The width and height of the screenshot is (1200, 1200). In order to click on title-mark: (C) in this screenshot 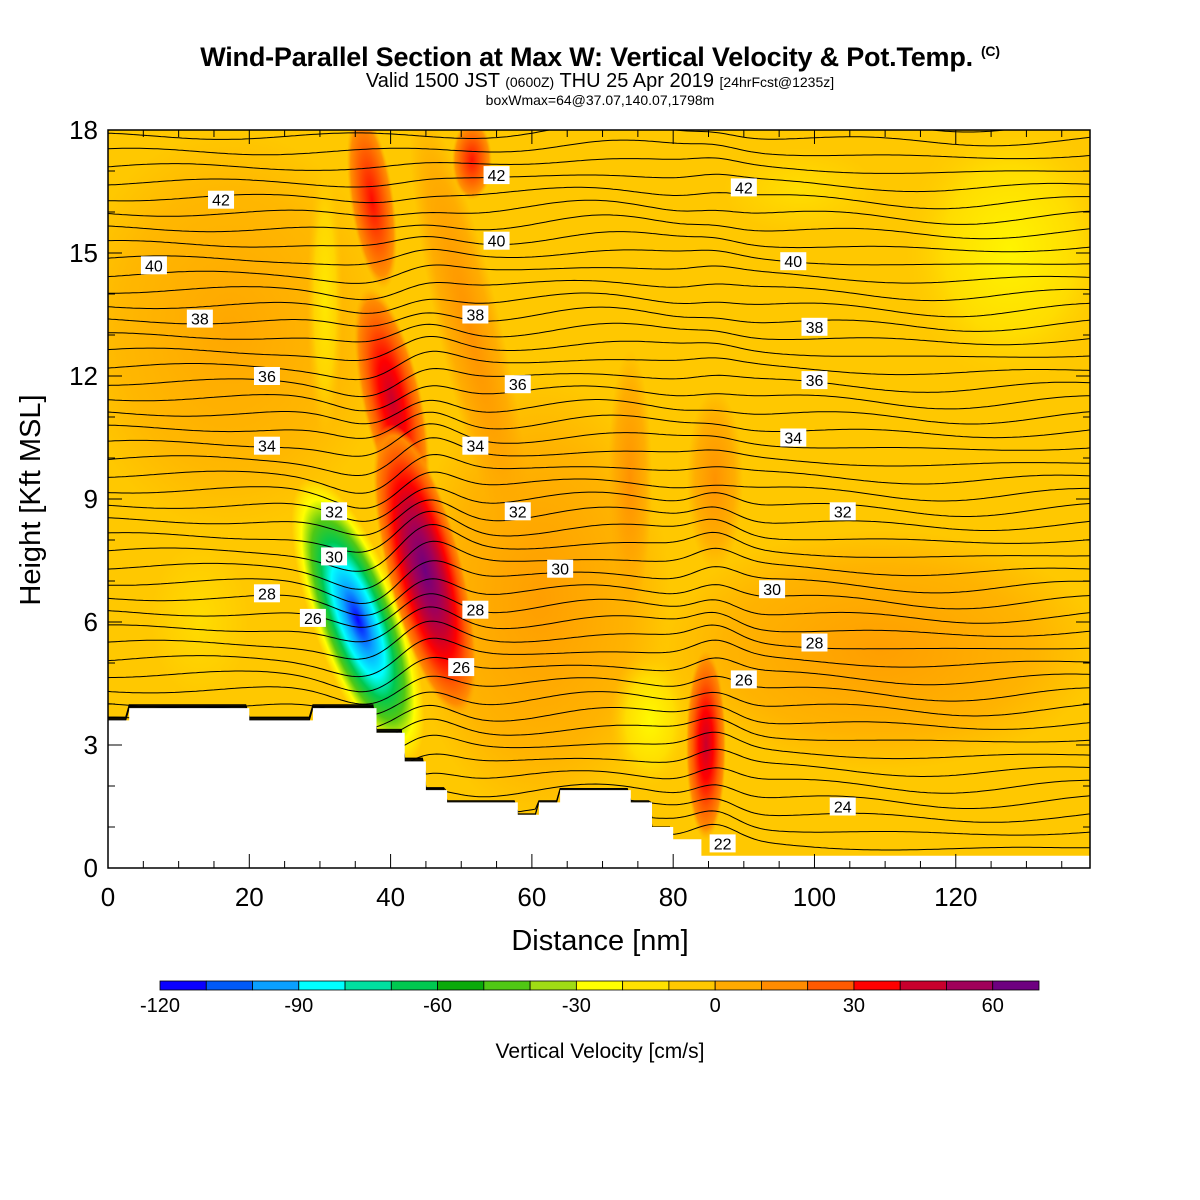, I will do `click(990, 51)`.